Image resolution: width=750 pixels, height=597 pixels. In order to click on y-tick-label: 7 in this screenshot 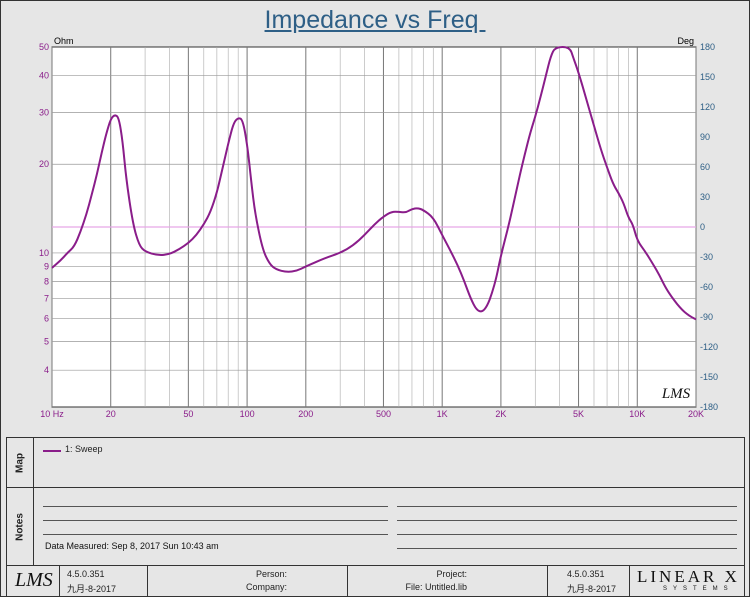, I will do `click(46, 299)`.